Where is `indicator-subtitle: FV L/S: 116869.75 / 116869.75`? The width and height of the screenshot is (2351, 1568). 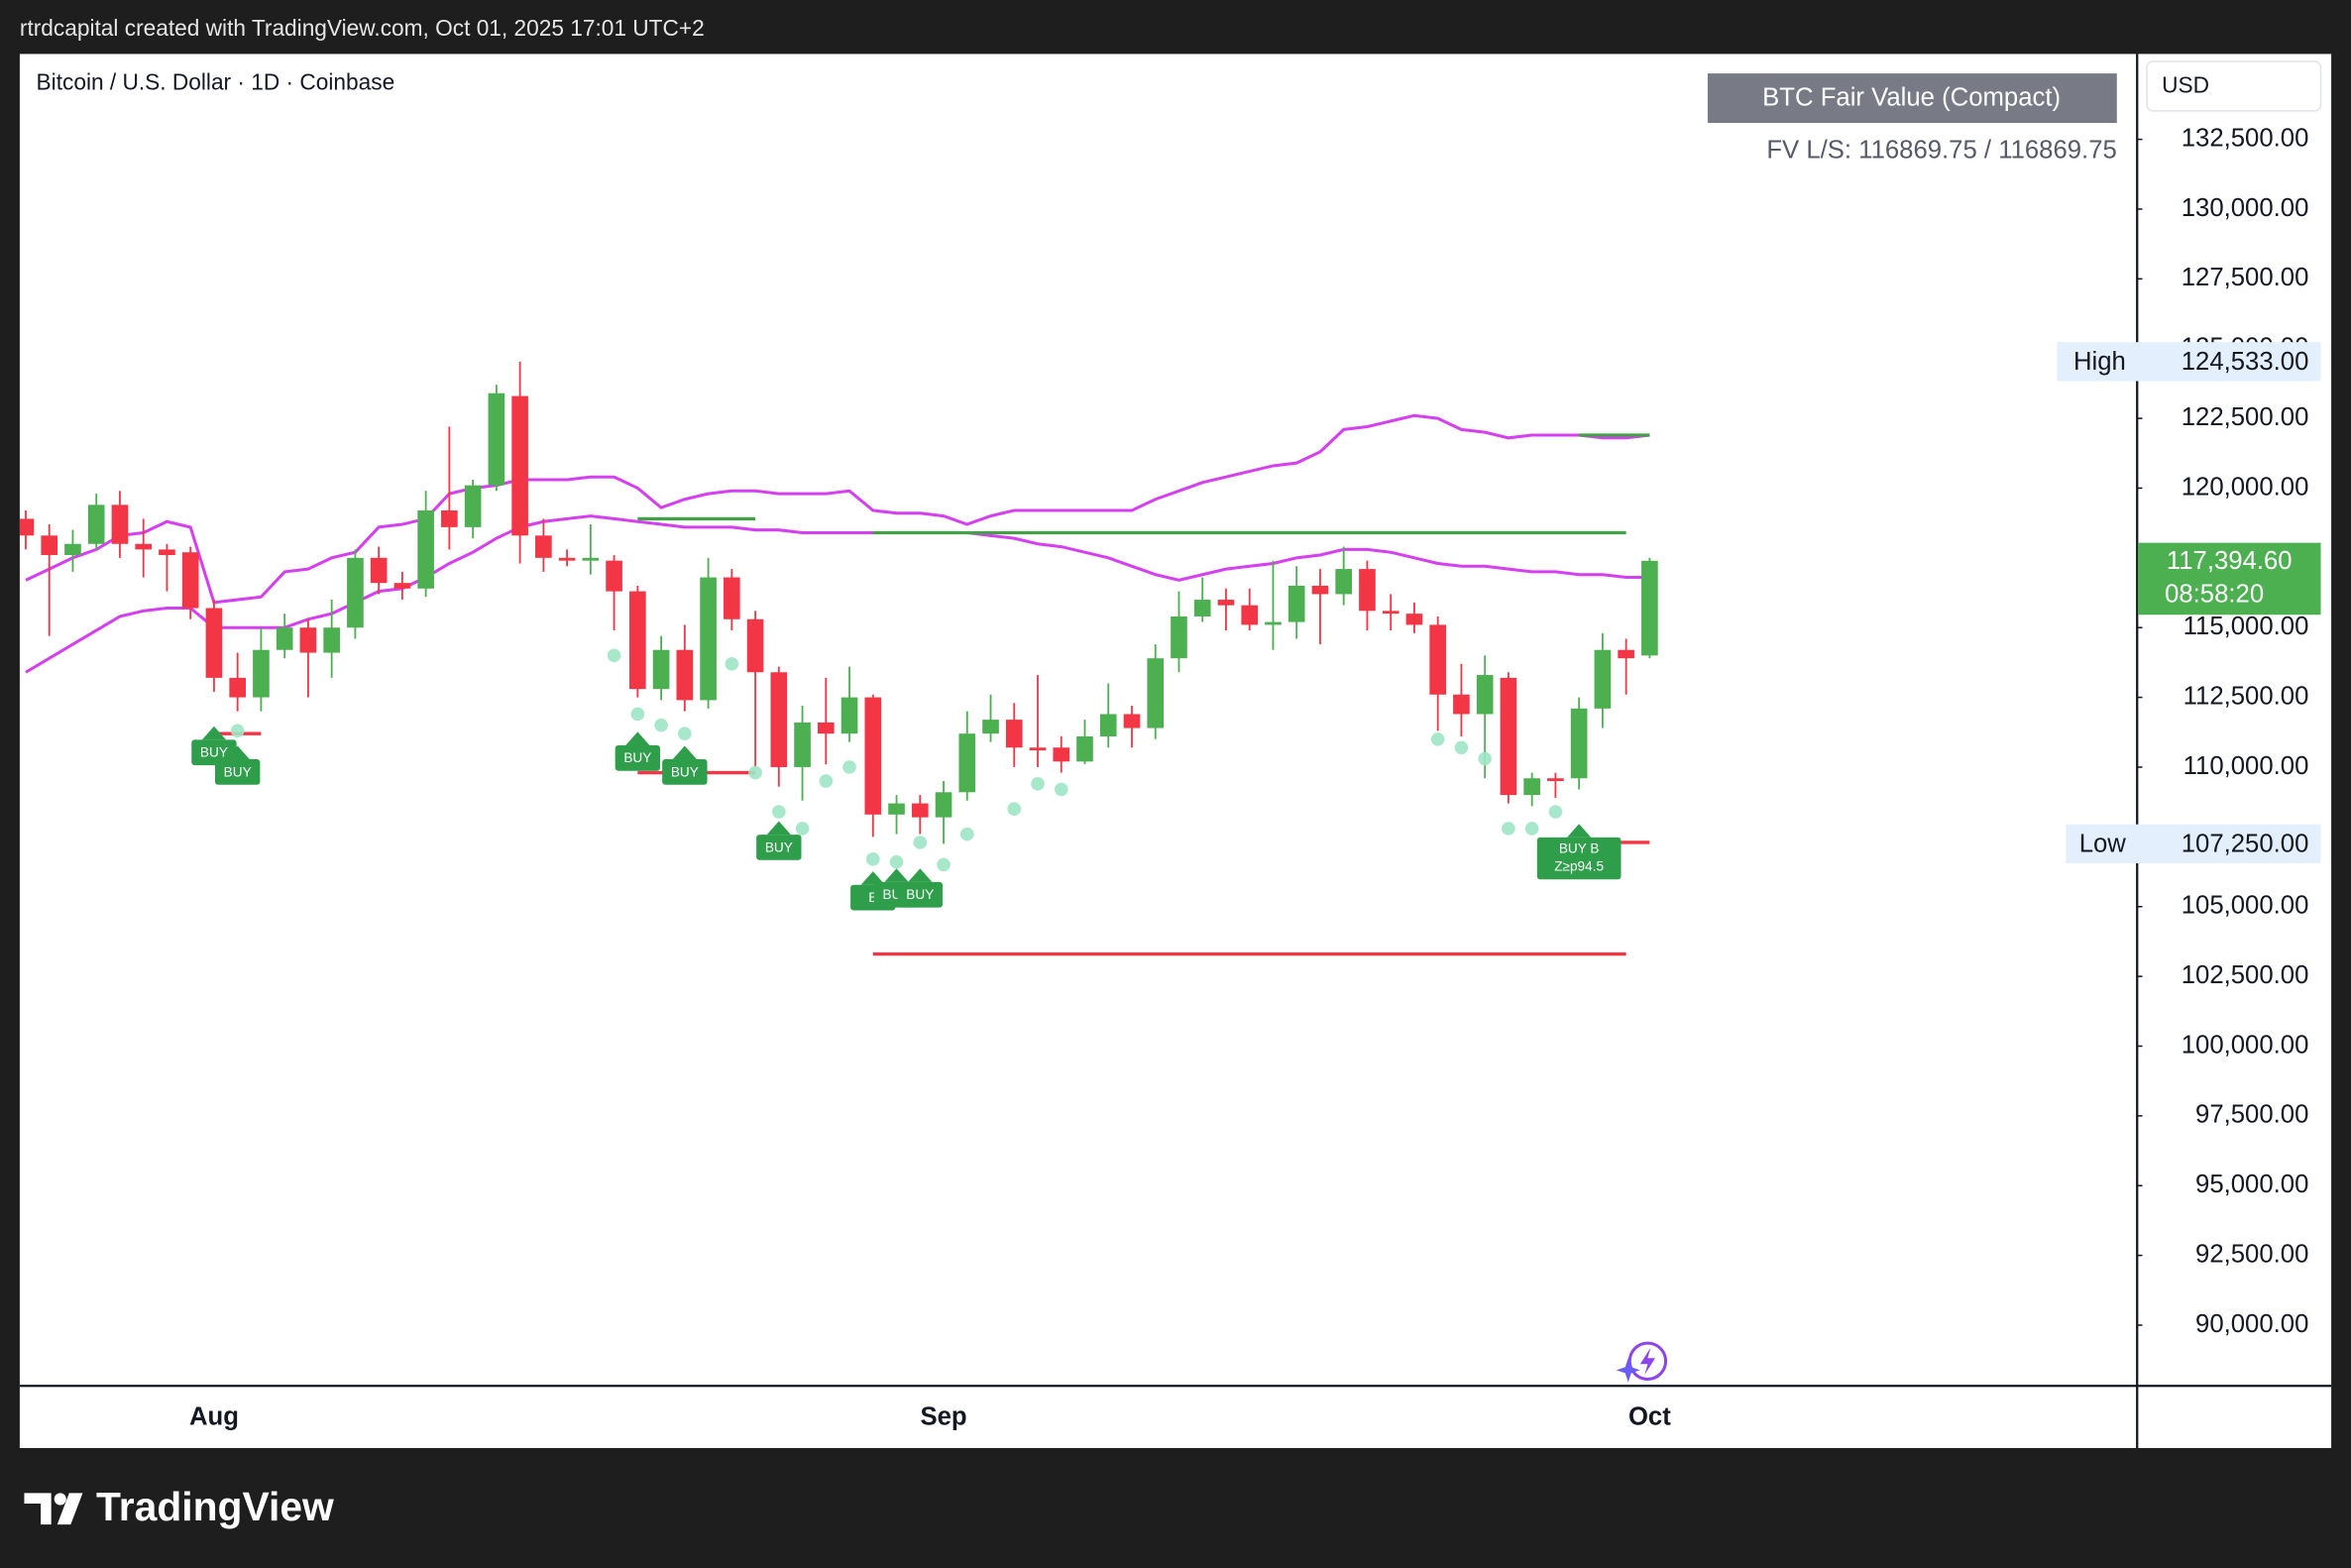 indicator-subtitle: FV L/S: 116869.75 / 116869.75 is located at coordinates (1941, 151).